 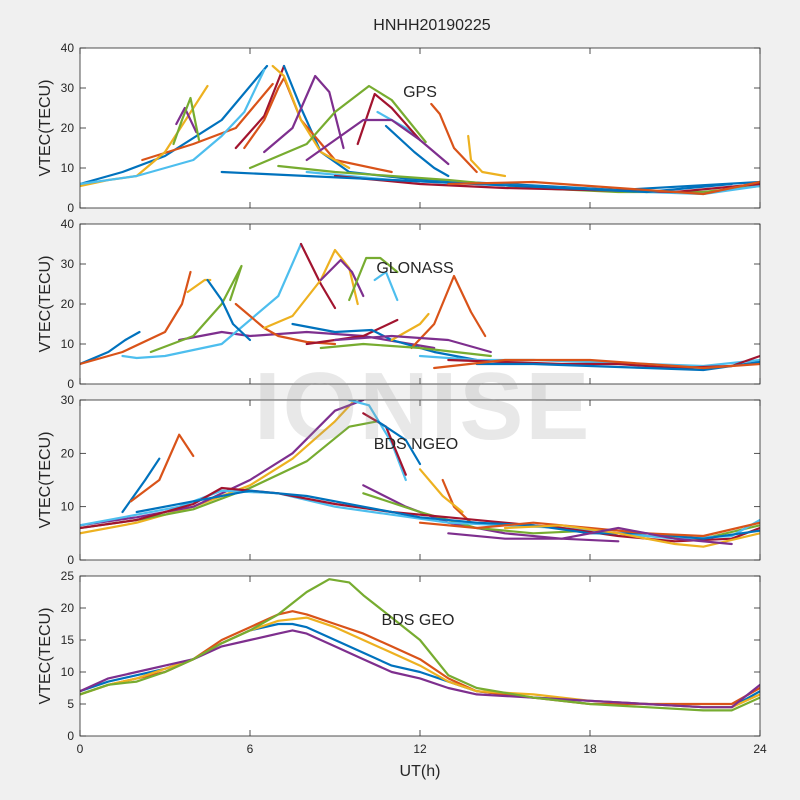 I want to click on y-tick-label: 25, so click(x=68, y=576).